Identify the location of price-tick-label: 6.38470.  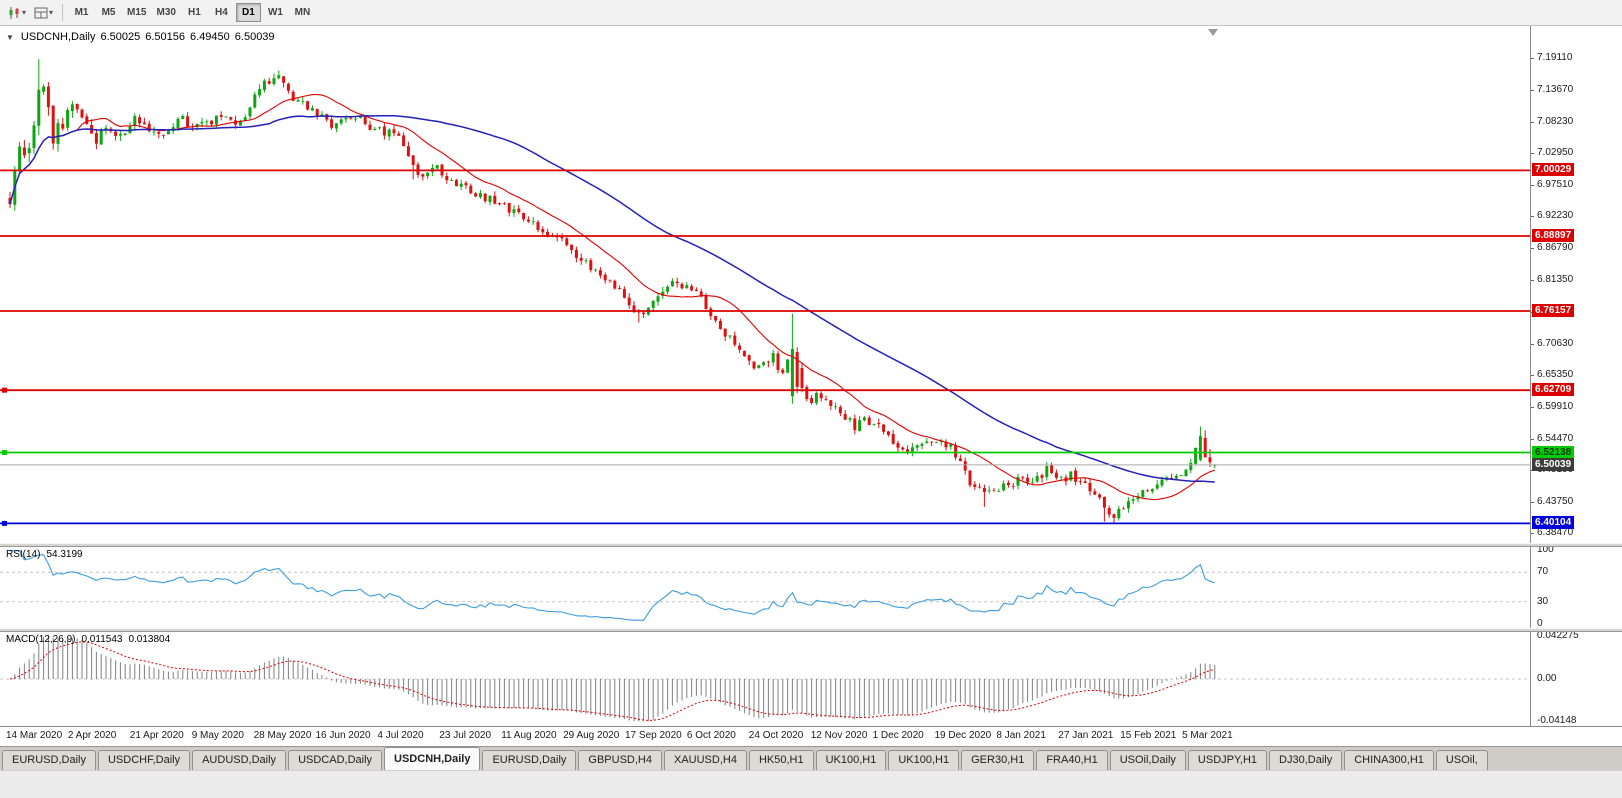
(1555, 532).